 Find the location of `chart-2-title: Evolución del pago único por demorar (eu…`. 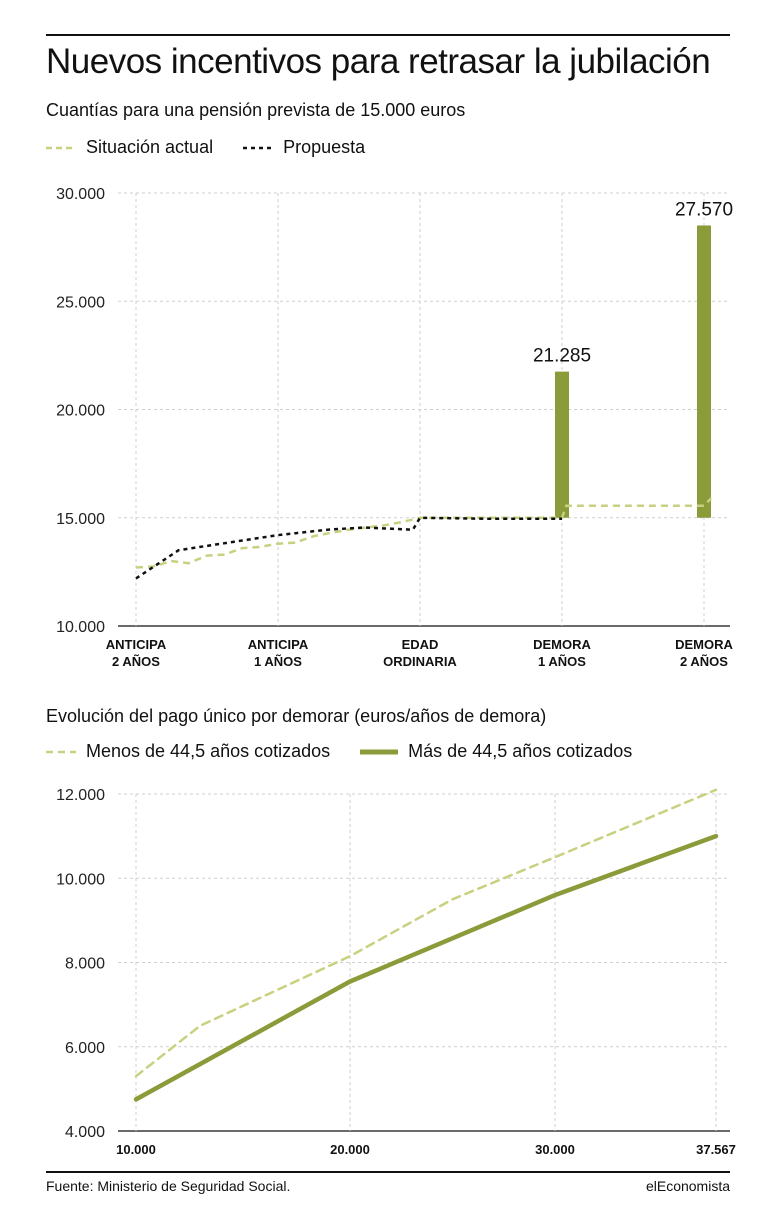

chart-2-title: Evolución del pago único por demorar (eu… is located at coordinates (296, 716).